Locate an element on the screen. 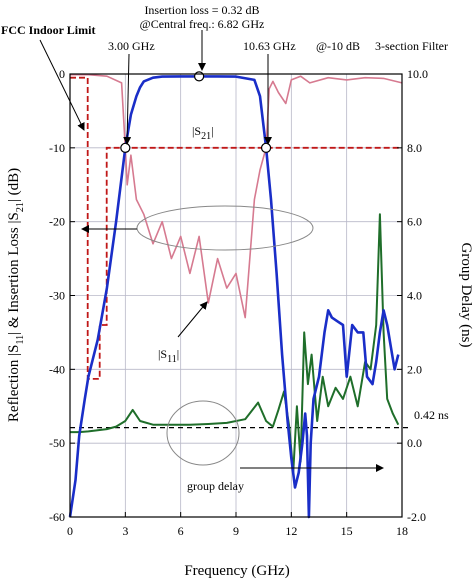  s11-annotation: |S11| is located at coordinates (168, 356).